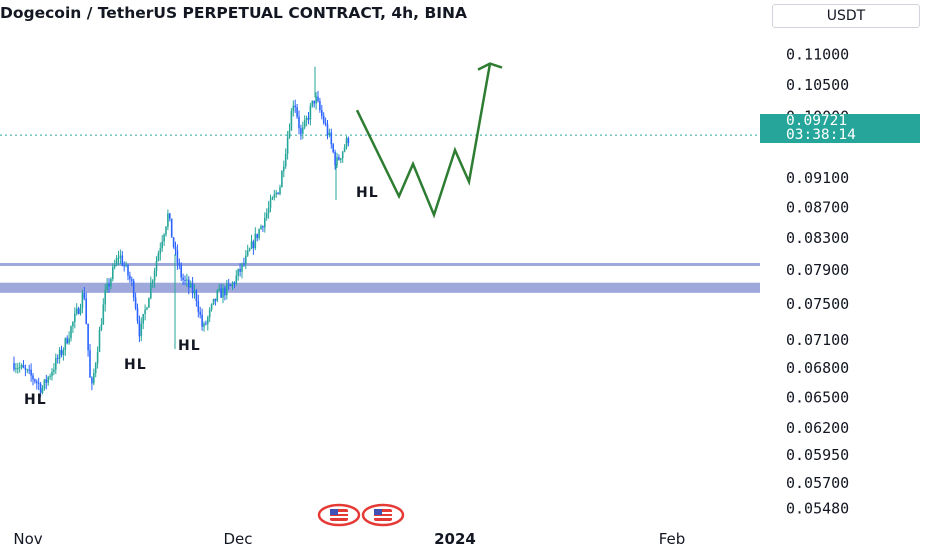  What do you see at coordinates (817, 455) in the screenshot?
I see `price-tick-label: 0.05950` at bounding box center [817, 455].